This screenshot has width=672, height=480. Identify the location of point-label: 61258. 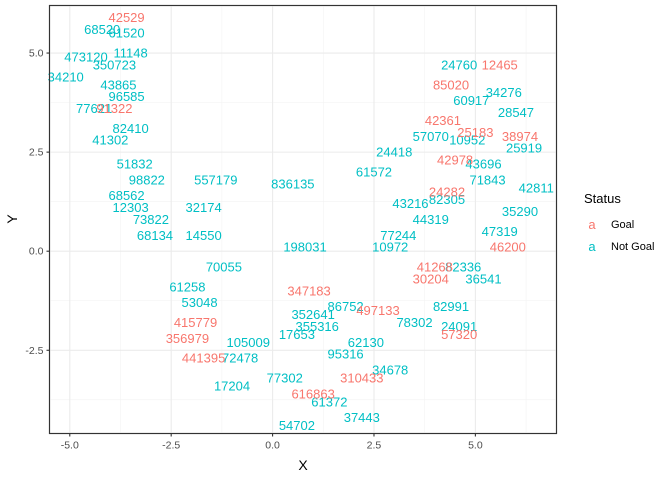
(187, 286).